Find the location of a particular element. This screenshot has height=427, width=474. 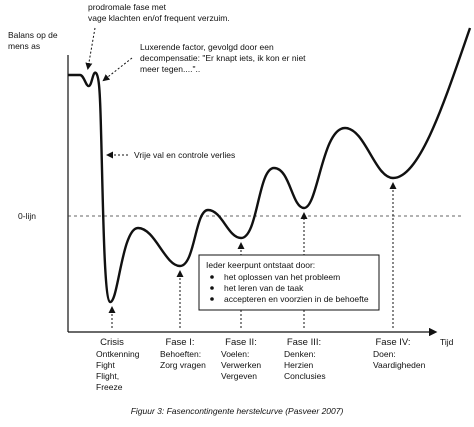

phase-line: Fight is located at coordinates (106, 365).